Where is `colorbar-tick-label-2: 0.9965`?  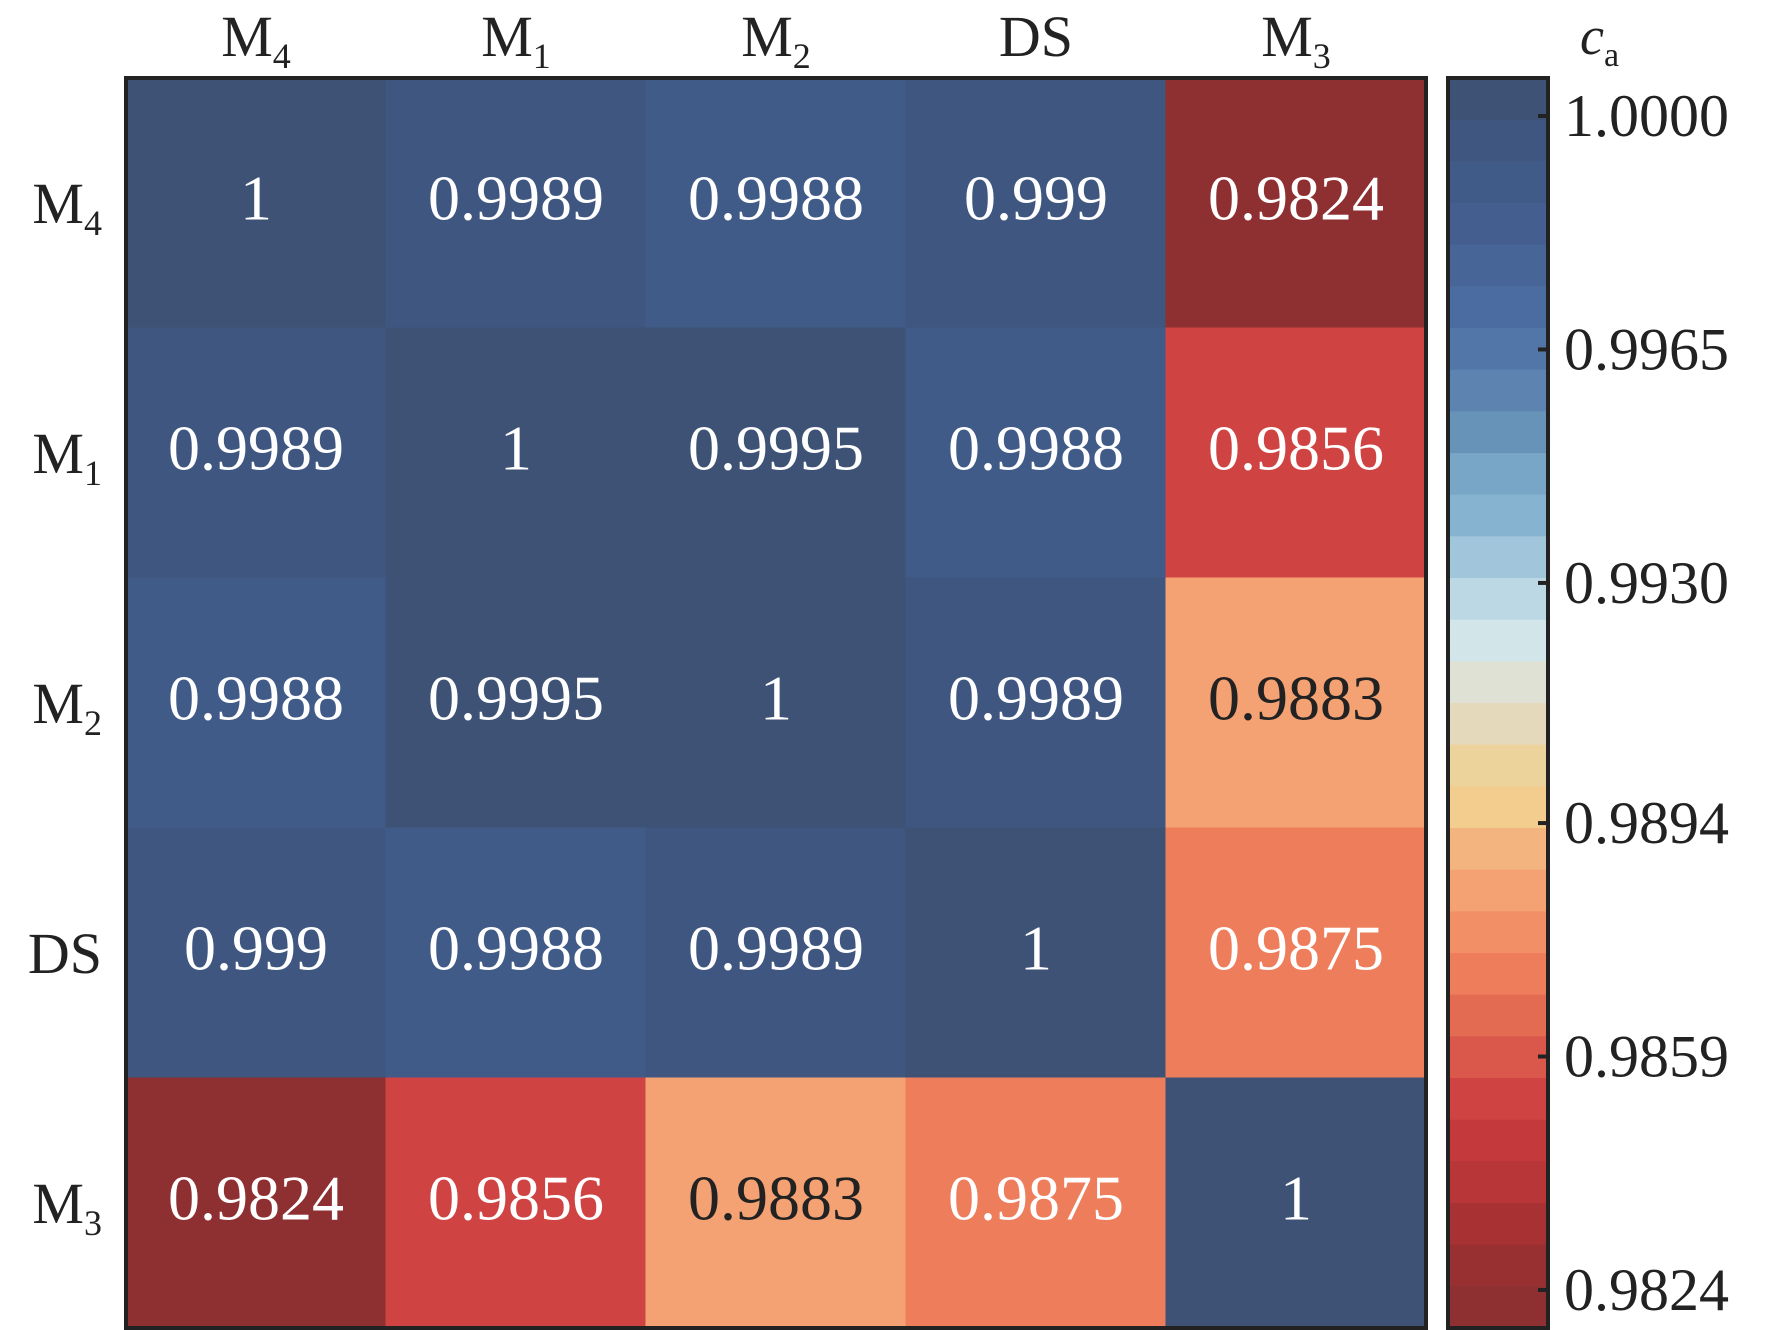
colorbar-tick-label-2: 0.9965 is located at coordinates (1646, 349).